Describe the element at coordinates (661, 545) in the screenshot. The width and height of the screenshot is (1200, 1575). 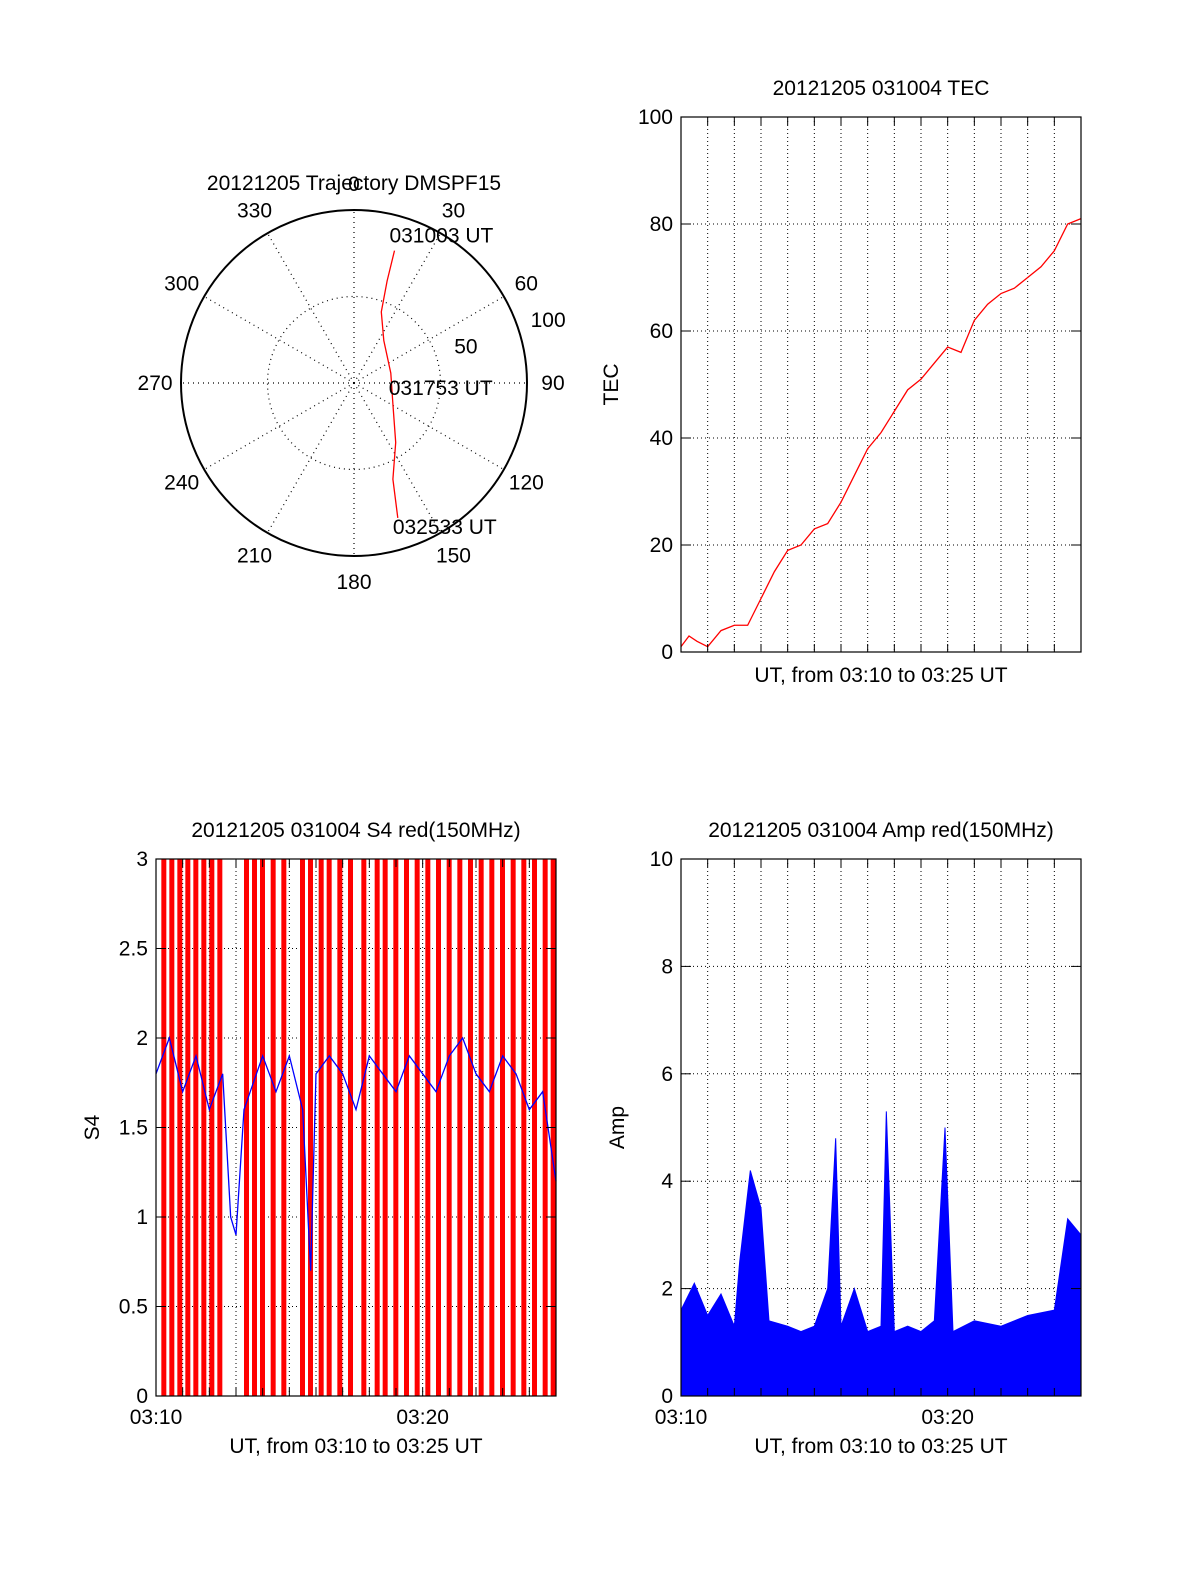
I see `y-tick-label: 20` at that location.